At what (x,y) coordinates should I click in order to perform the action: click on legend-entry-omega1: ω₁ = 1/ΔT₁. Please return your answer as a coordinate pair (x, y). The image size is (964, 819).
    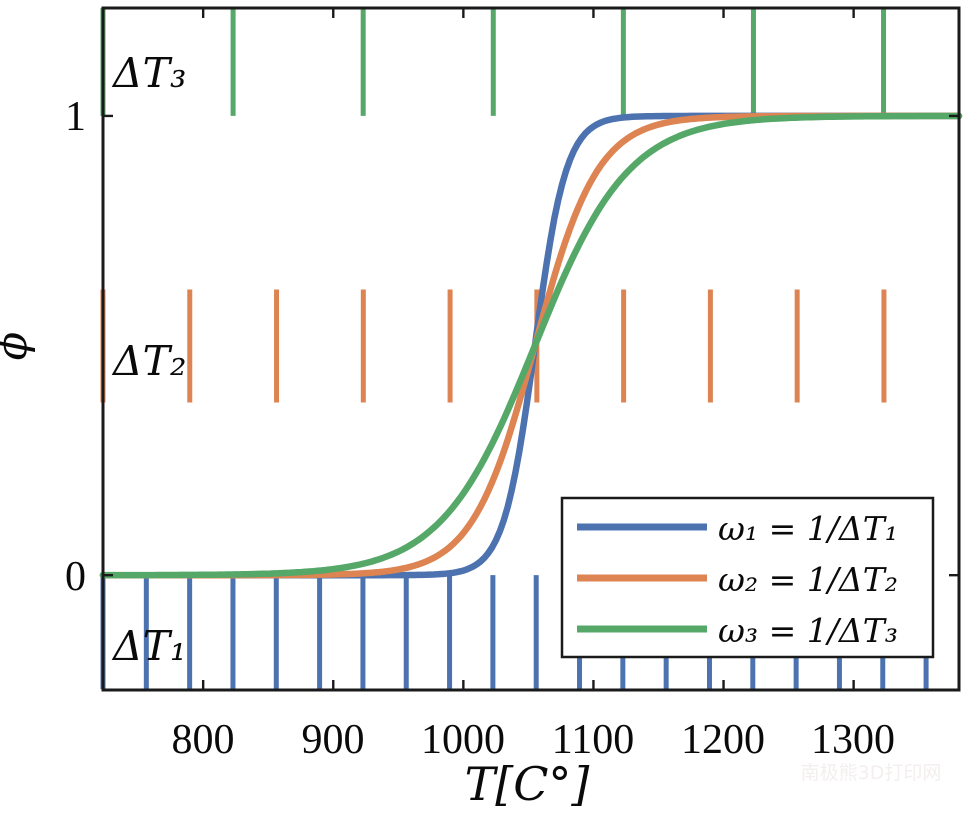
    Looking at the image, I should click on (808, 528).